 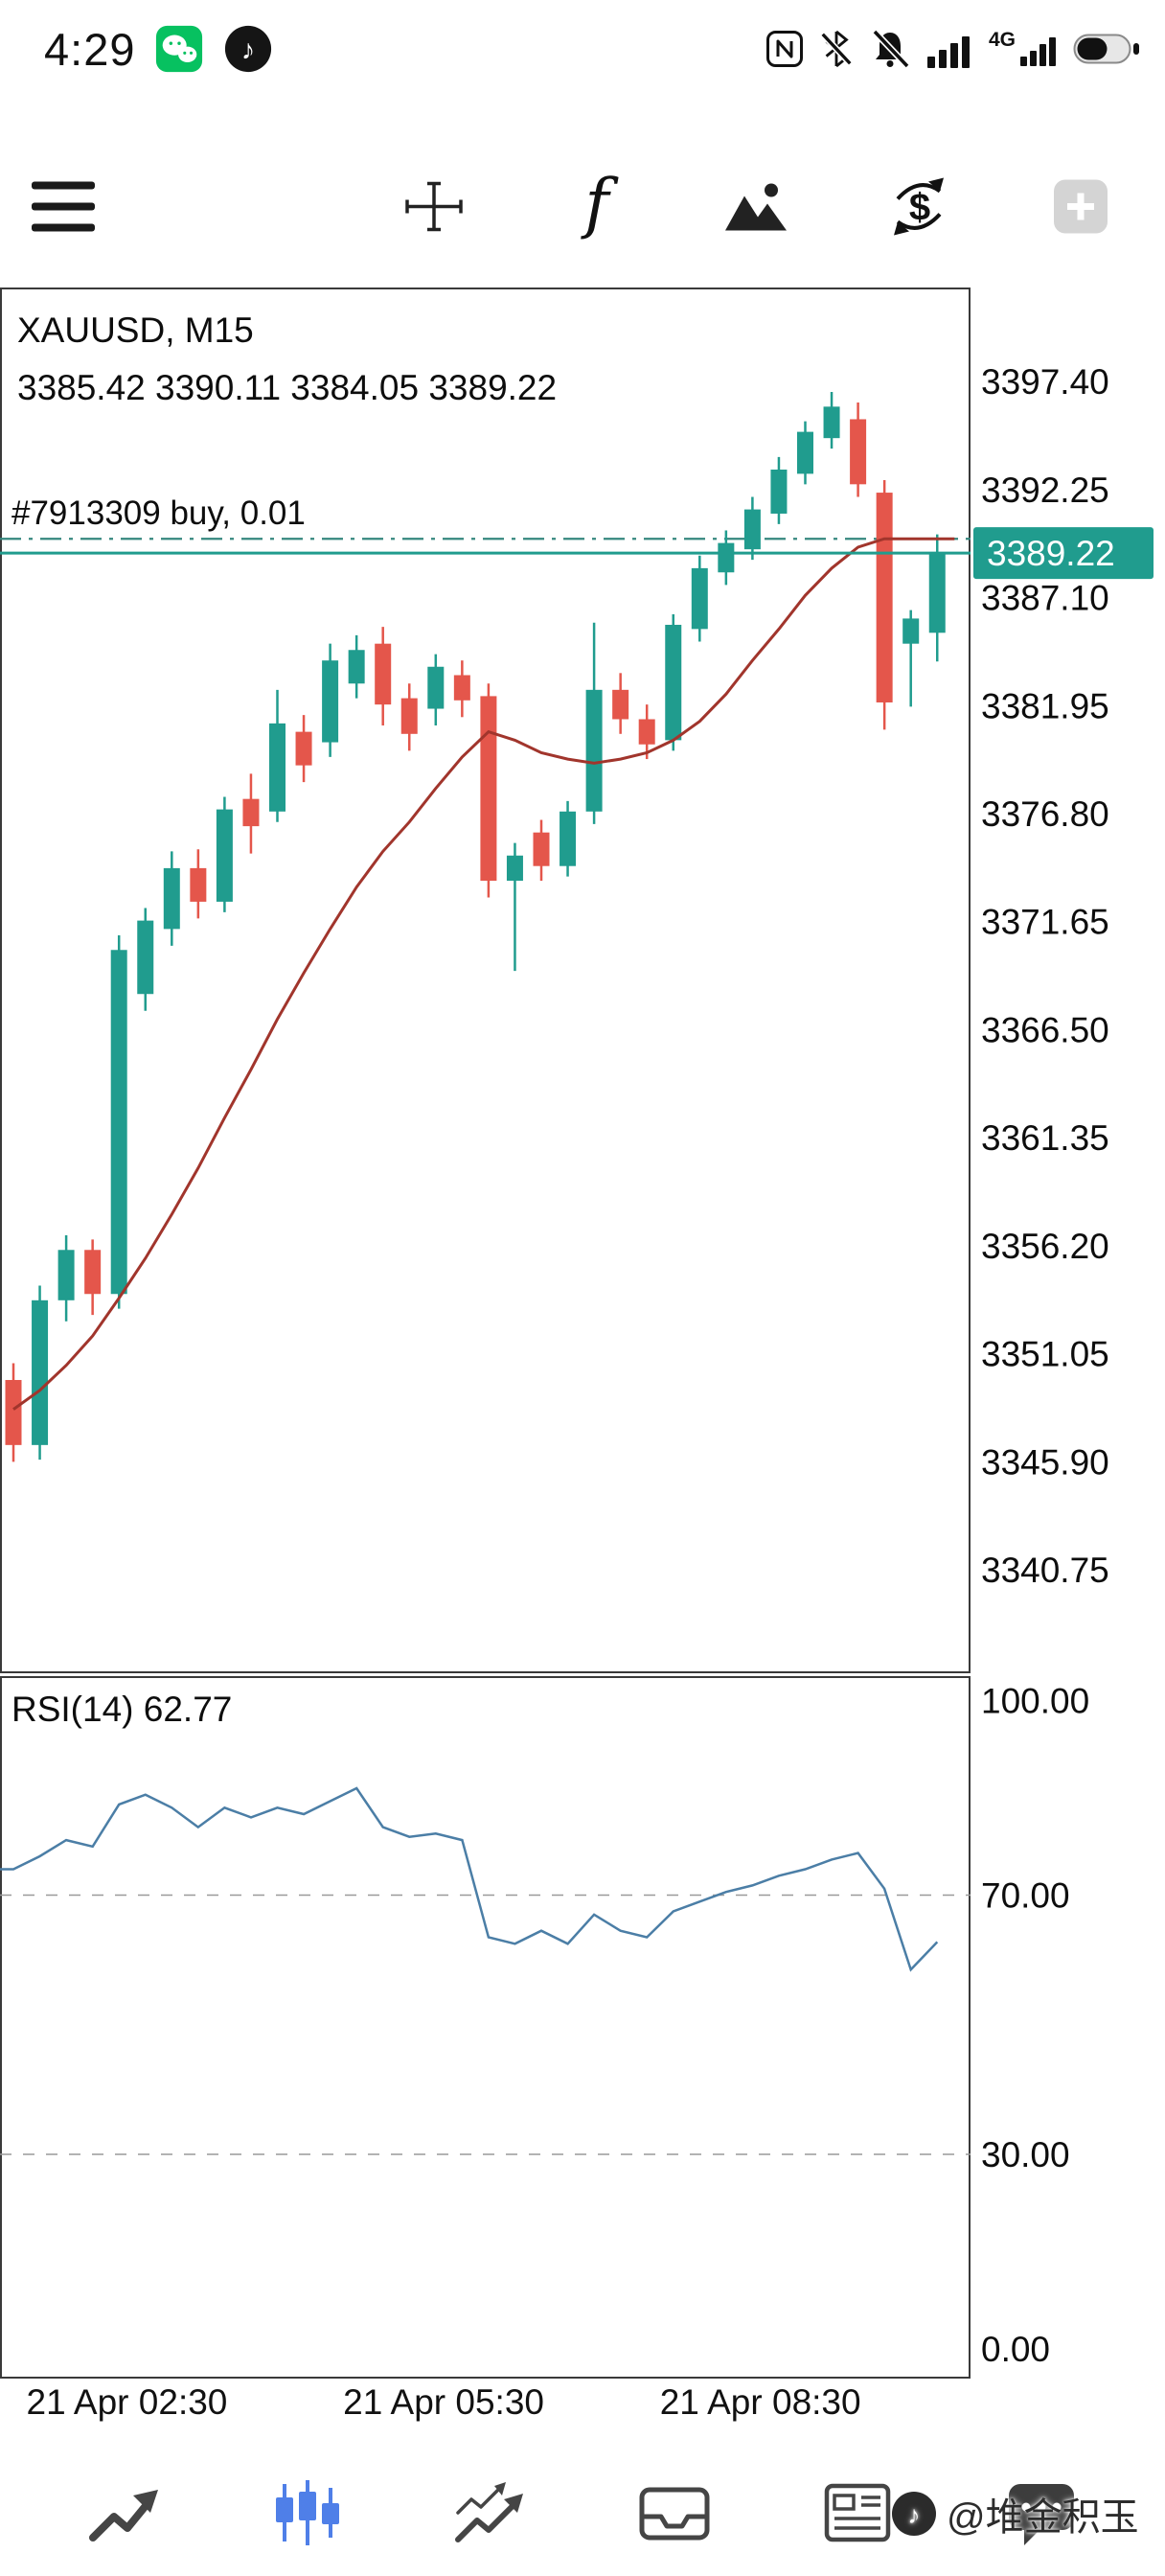 What do you see at coordinates (179, 49) in the screenshot?
I see `wechat-icon` at bounding box center [179, 49].